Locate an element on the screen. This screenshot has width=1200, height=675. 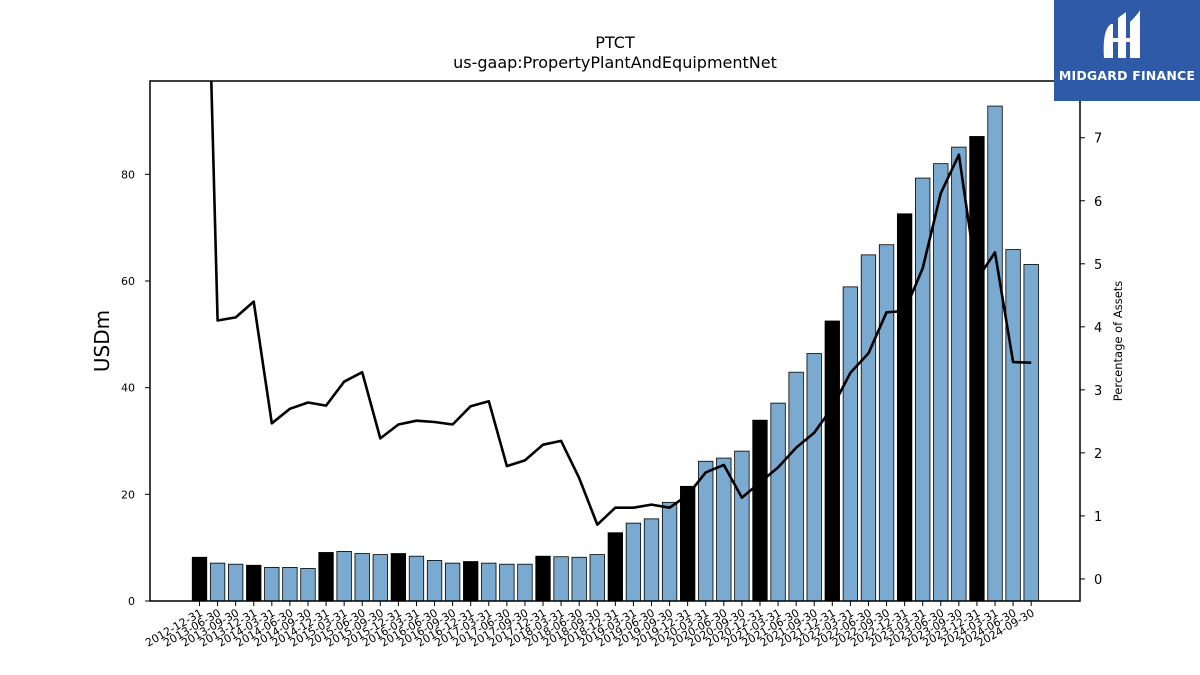
chart-subtitle: us-gaap:PropertyPlantAndEquipmentNet is located at coordinates (615, 62).